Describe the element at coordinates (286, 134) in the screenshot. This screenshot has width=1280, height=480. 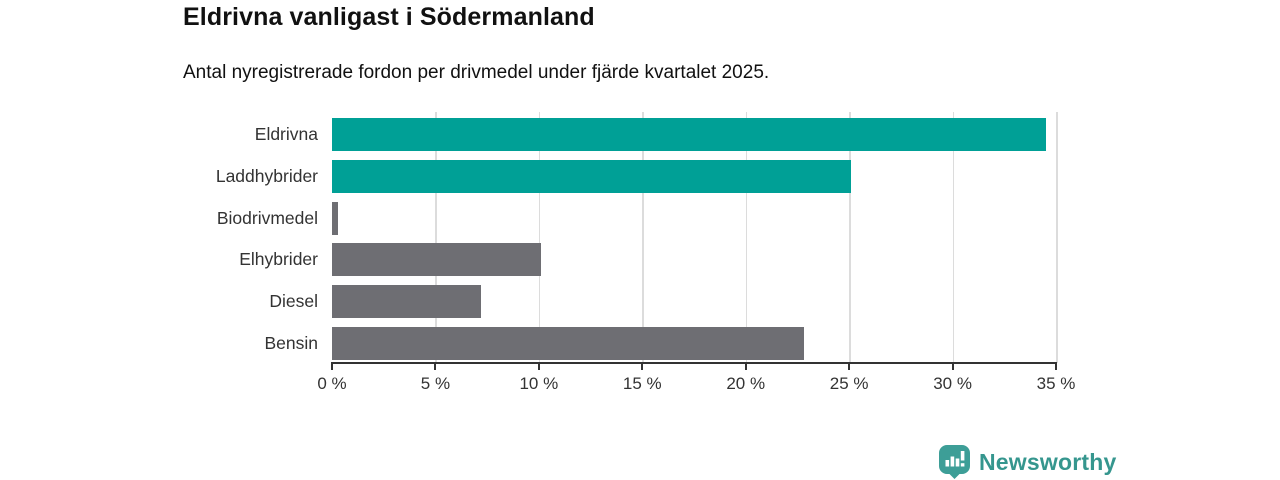
I see `bar-label: Eldrivna` at that location.